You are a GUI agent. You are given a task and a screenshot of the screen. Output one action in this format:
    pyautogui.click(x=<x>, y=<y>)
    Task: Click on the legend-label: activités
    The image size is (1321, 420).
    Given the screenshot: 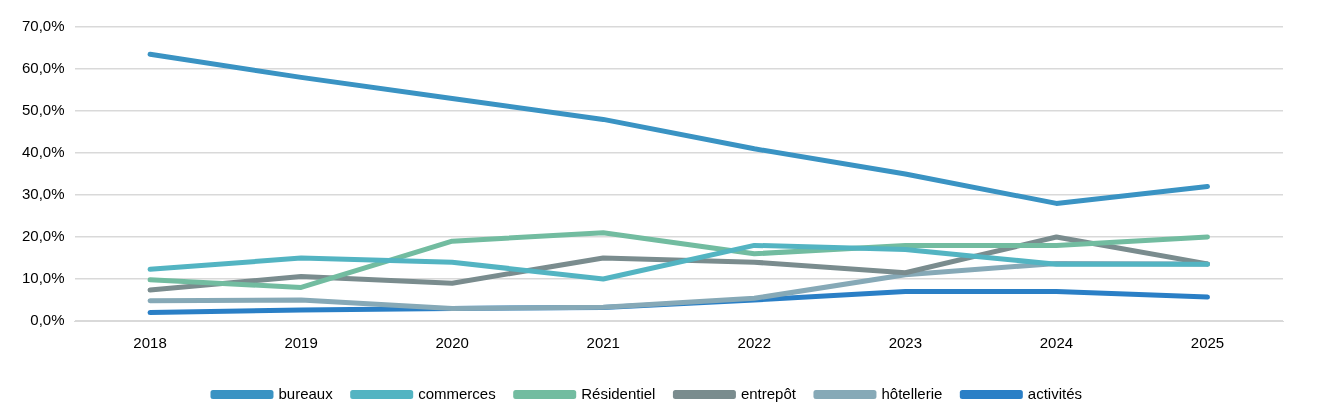 What is the action you would take?
    pyautogui.click(x=1055, y=393)
    